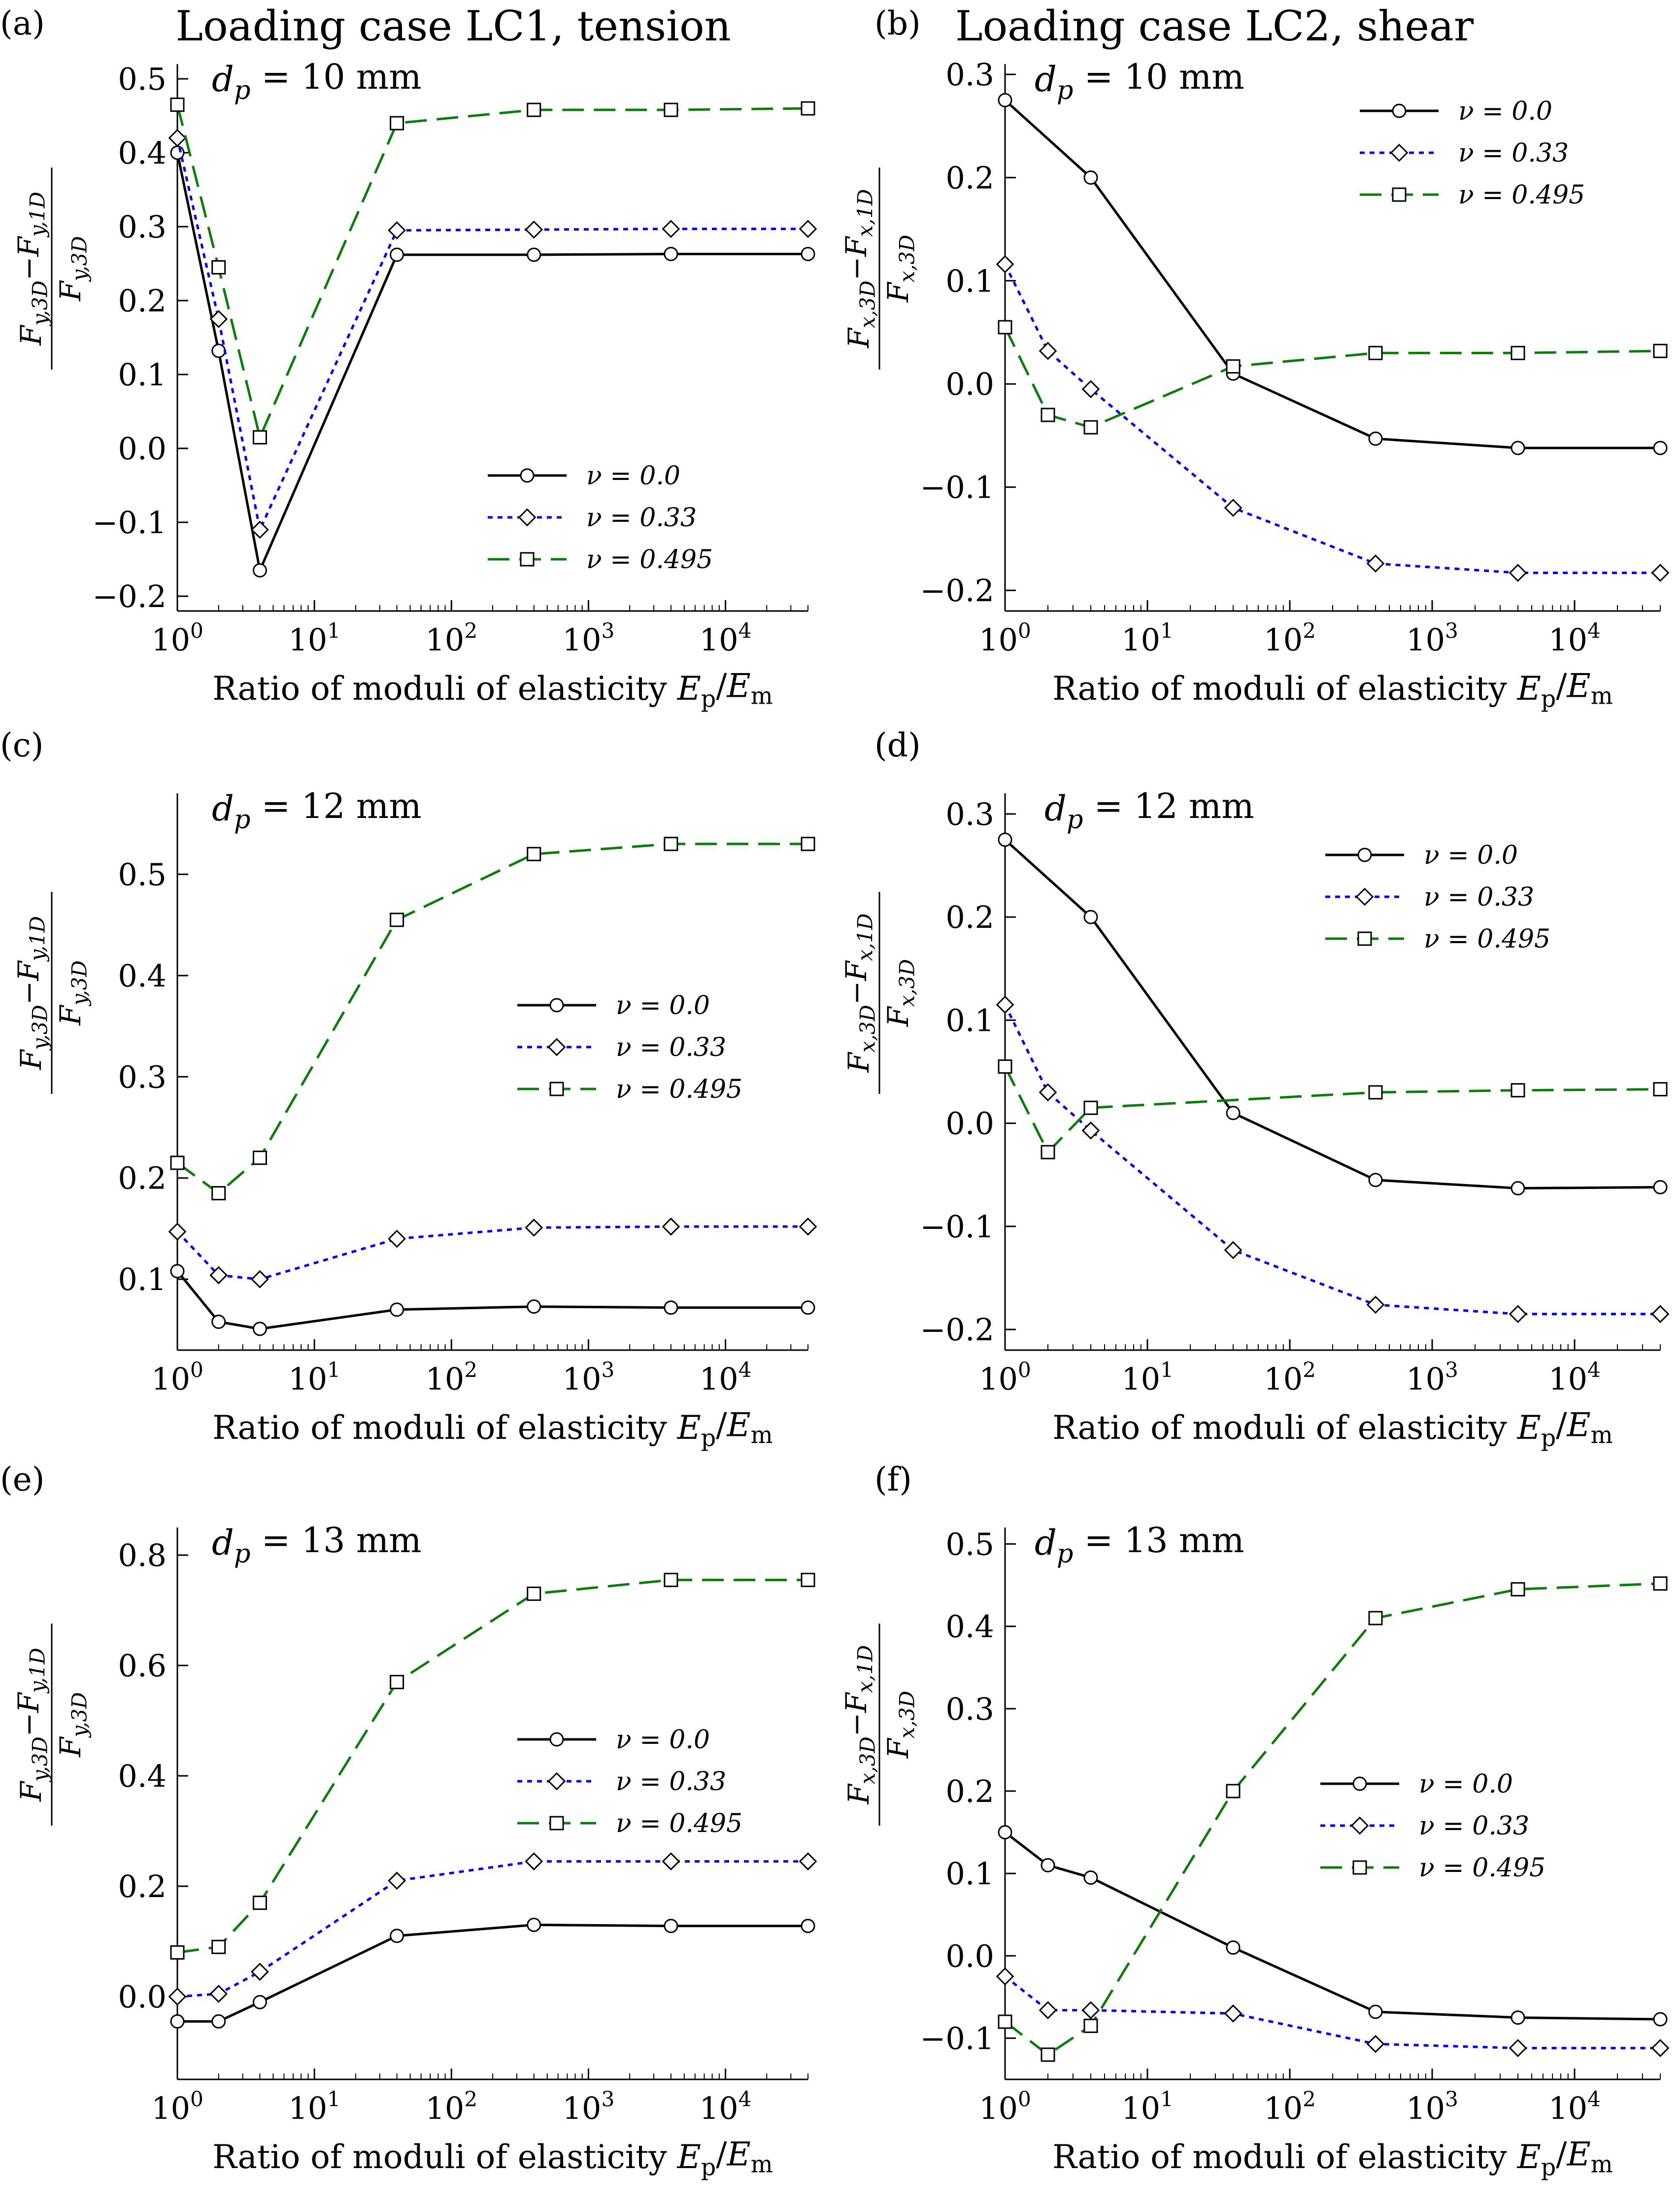 The width and height of the screenshot is (1680, 2207). I want to click on legend-entry: ν = 0.33, so click(1513, 153).